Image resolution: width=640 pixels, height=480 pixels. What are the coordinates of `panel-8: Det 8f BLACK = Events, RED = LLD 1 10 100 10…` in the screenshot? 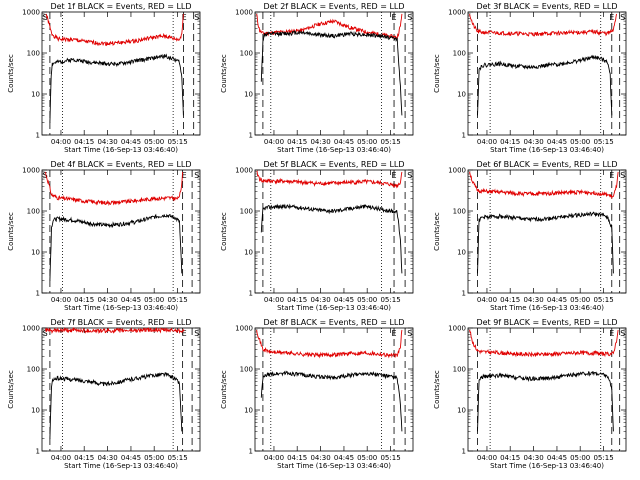 It's located at (317, 394).